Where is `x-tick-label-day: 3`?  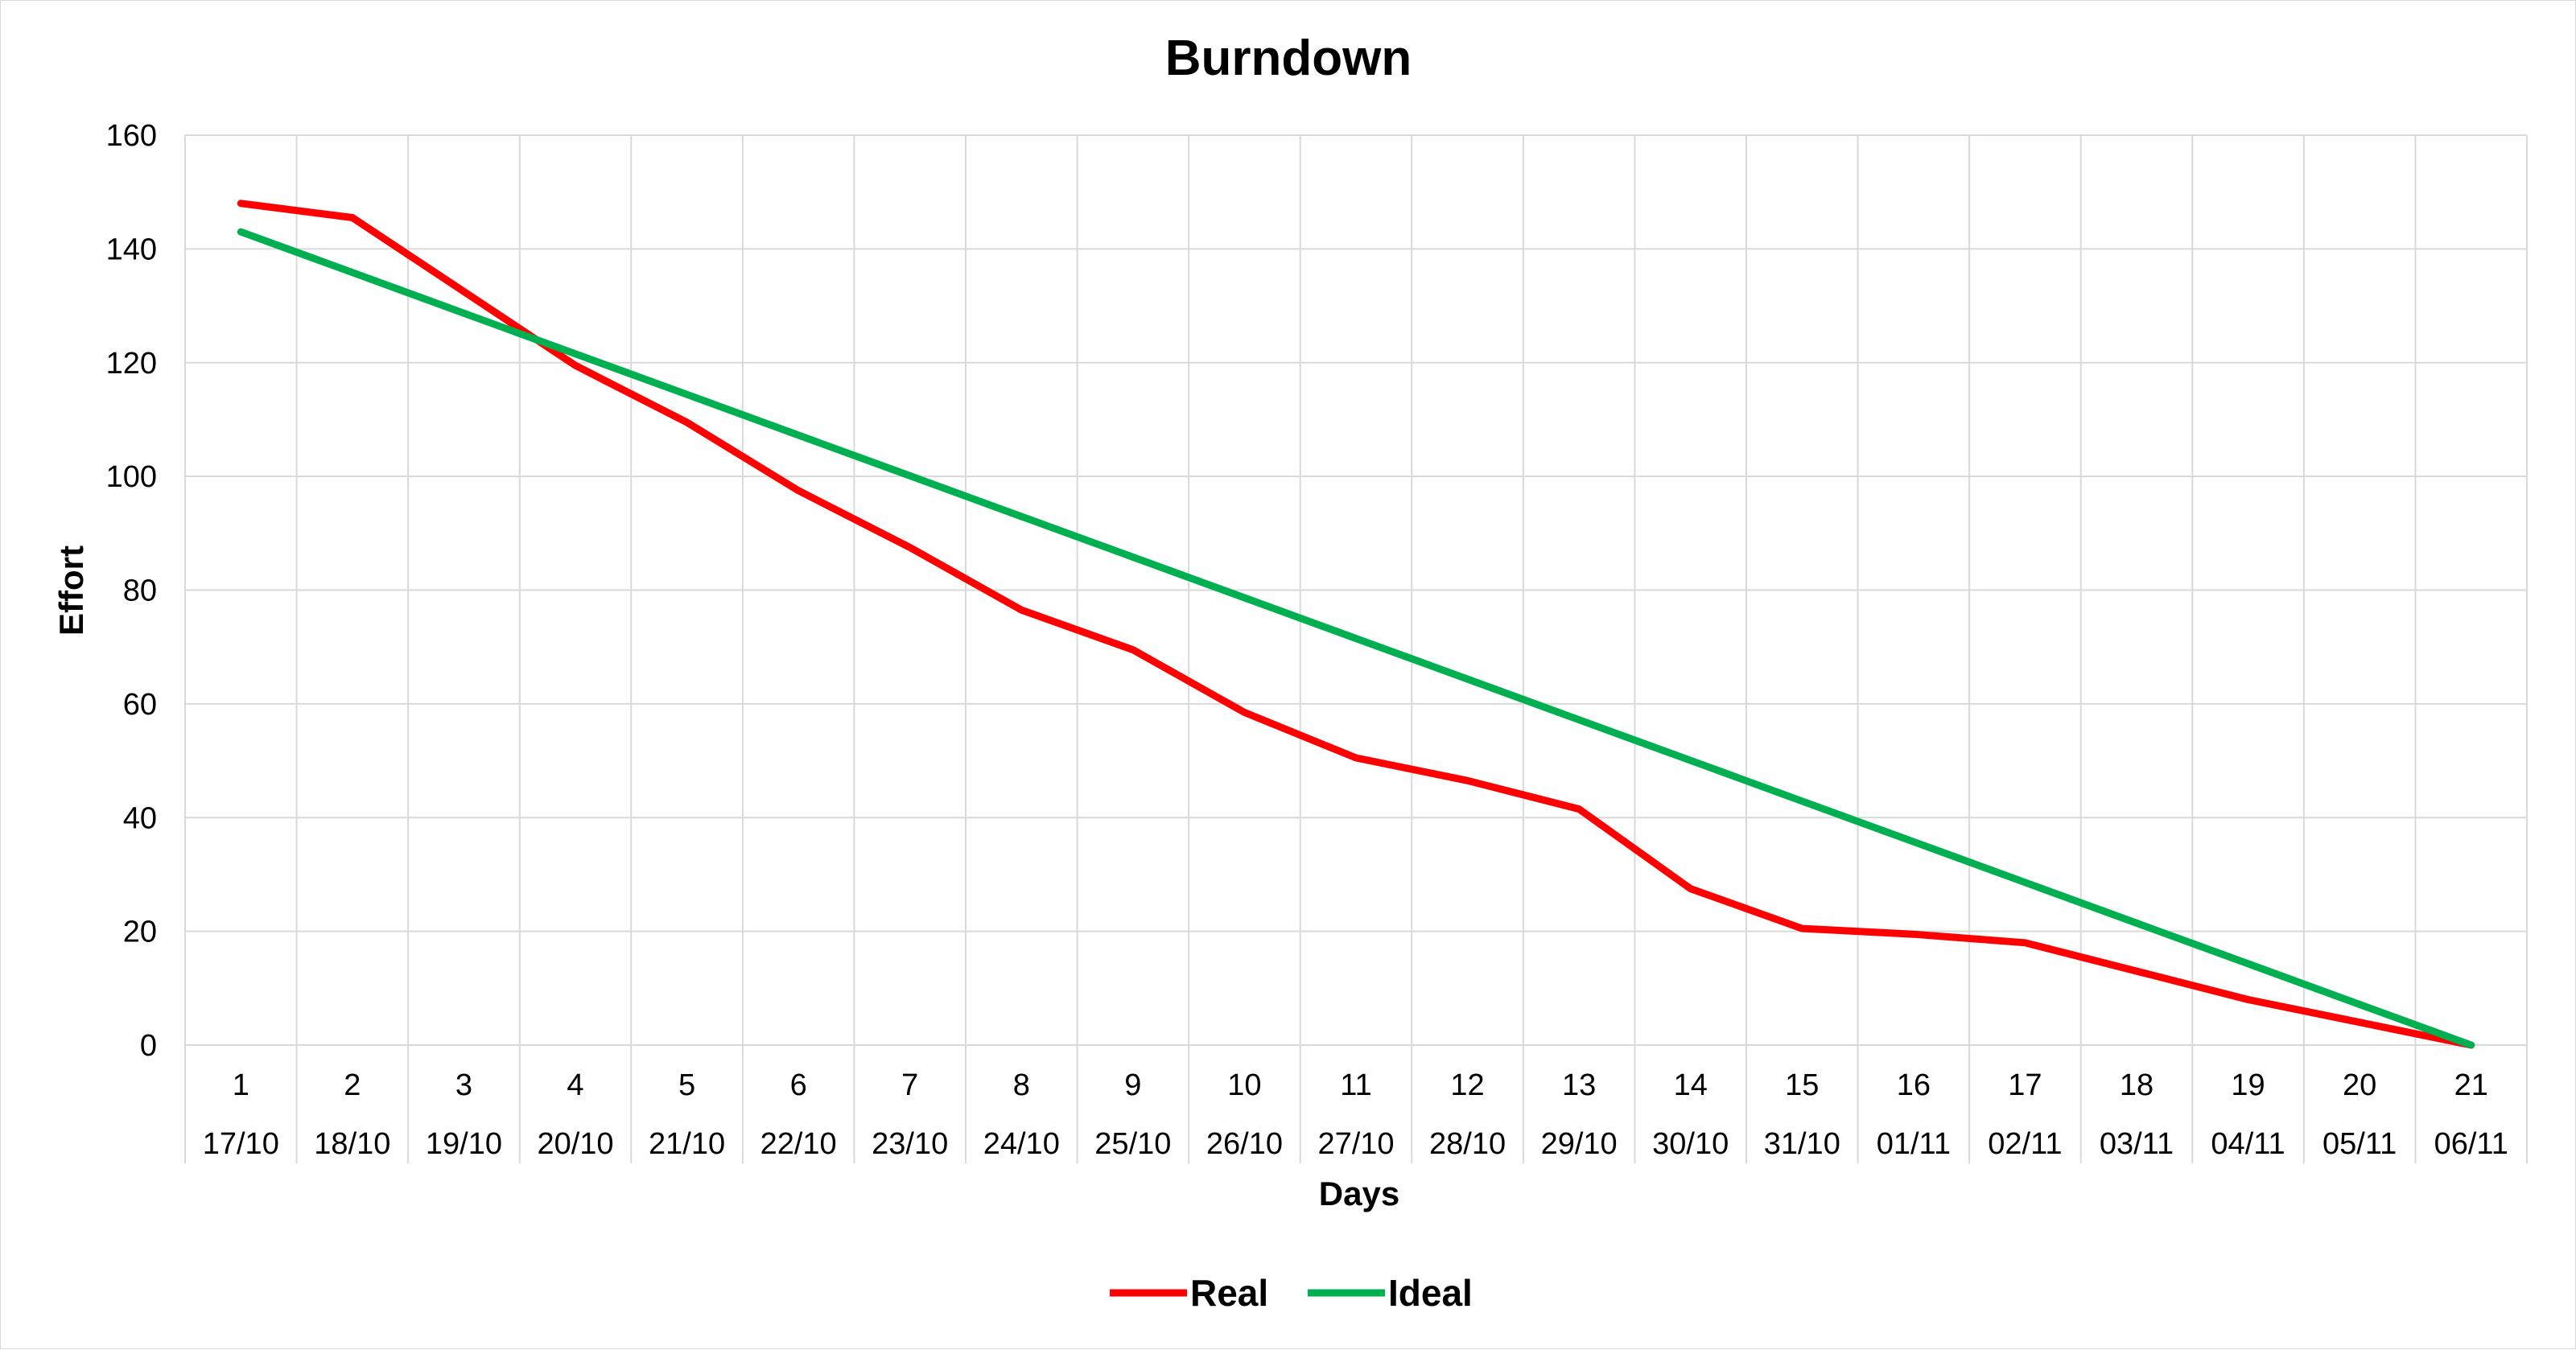
x-tick-label-day: 3 is located at coordinates (463, 1085).